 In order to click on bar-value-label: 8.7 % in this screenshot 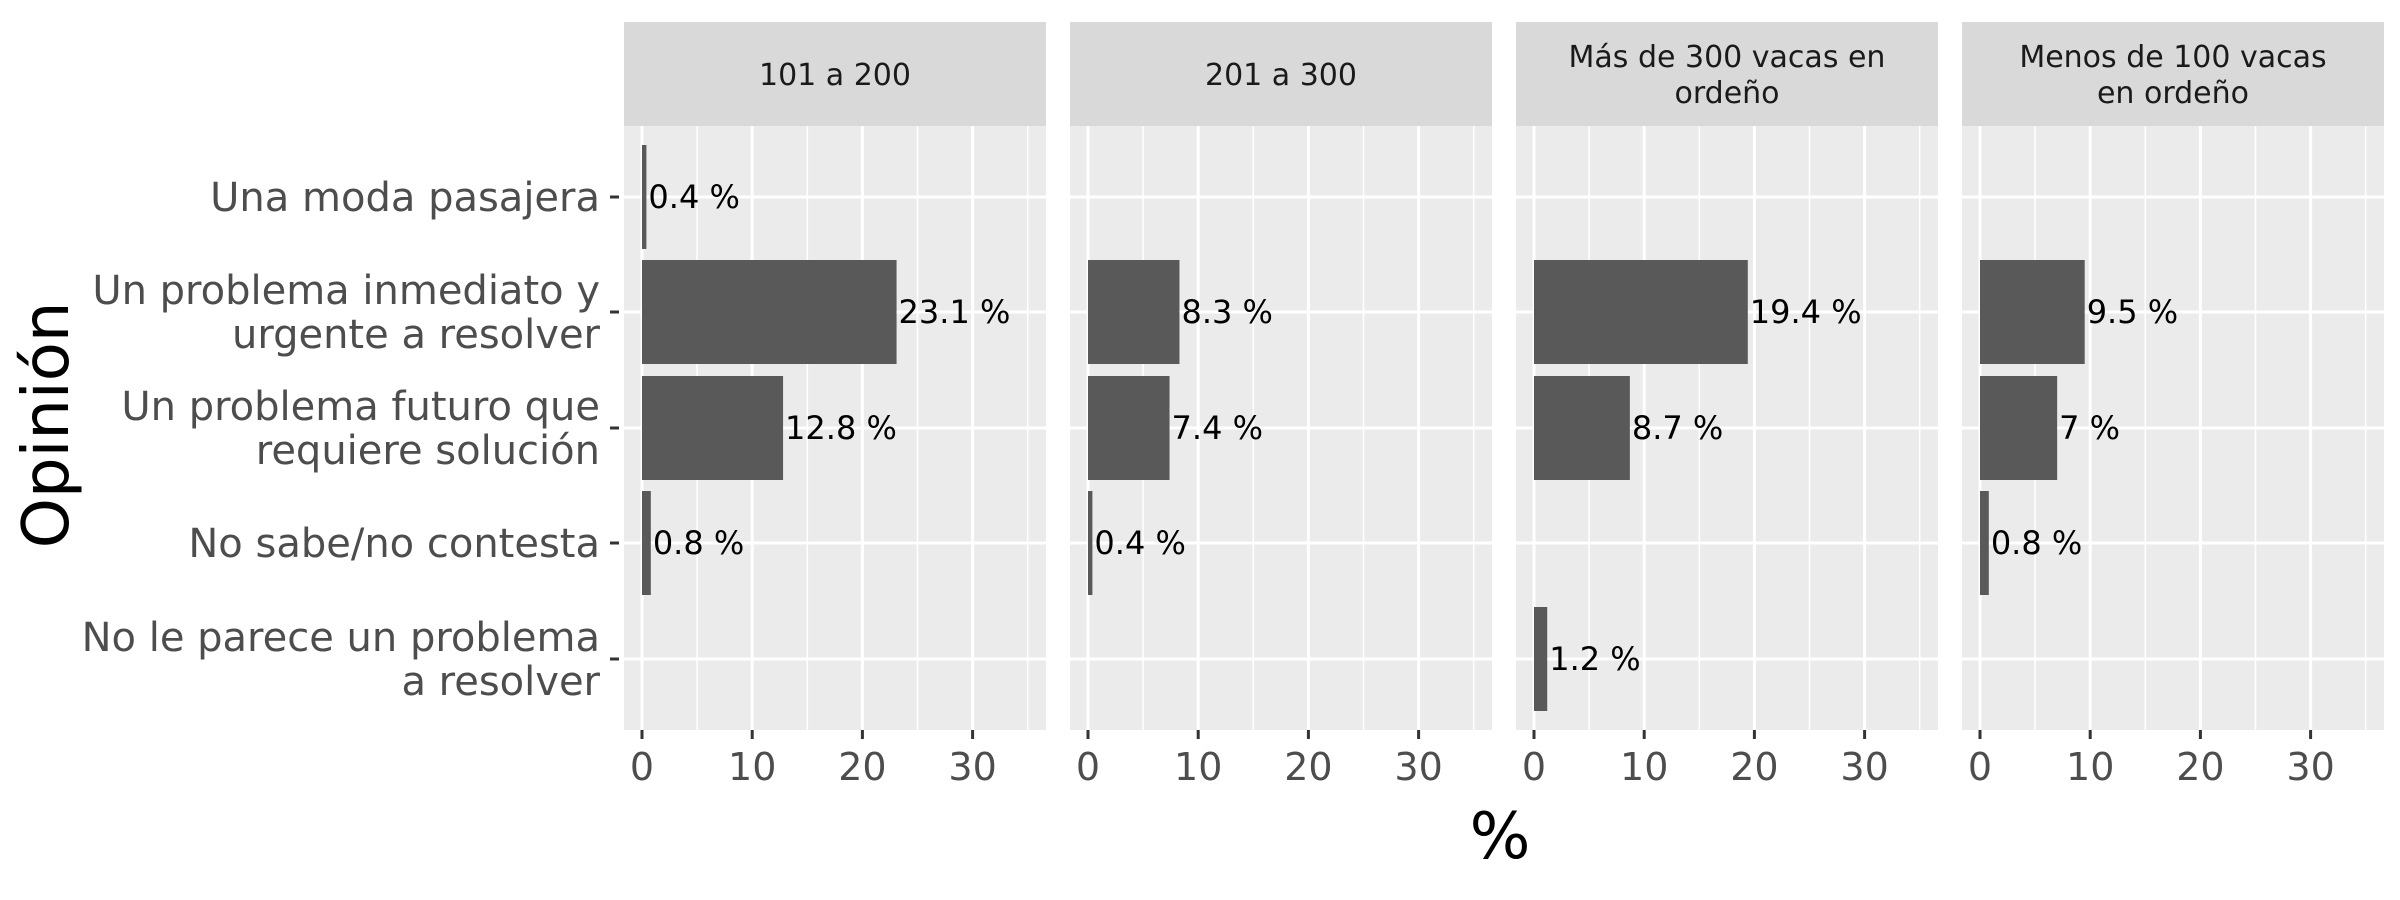, I will do `click(1677, 428)`.